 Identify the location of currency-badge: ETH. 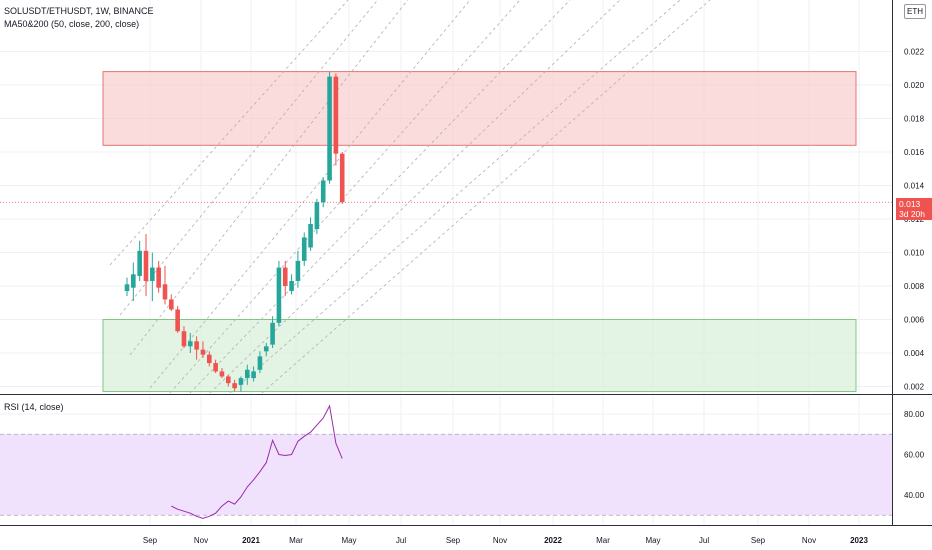
(915, 11).